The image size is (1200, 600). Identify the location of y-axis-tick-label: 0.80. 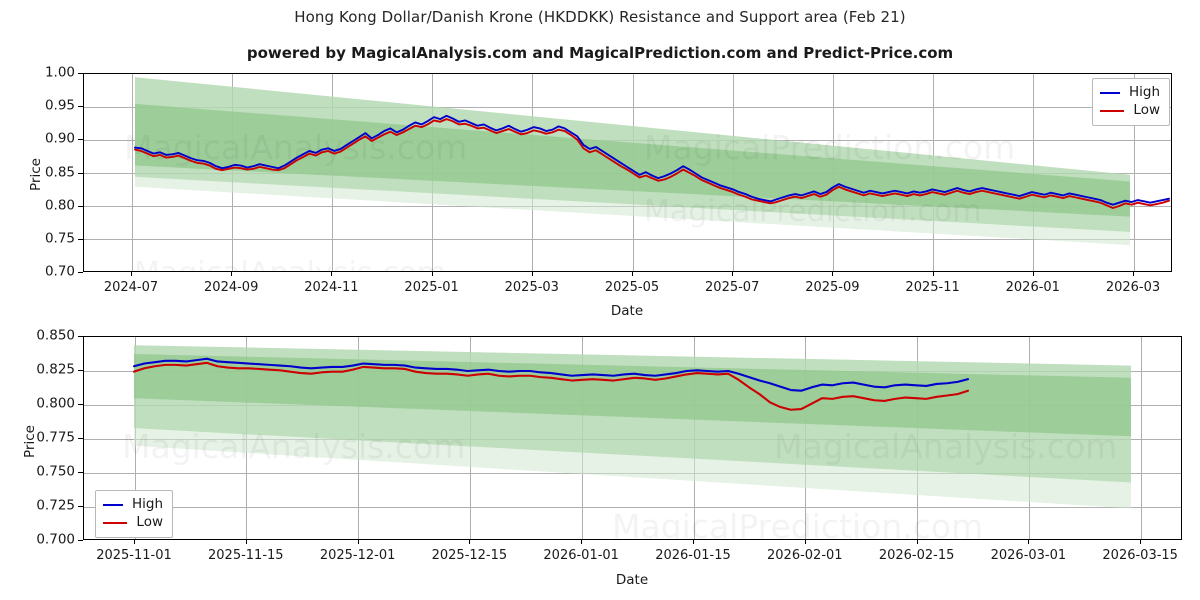
(59, 204).